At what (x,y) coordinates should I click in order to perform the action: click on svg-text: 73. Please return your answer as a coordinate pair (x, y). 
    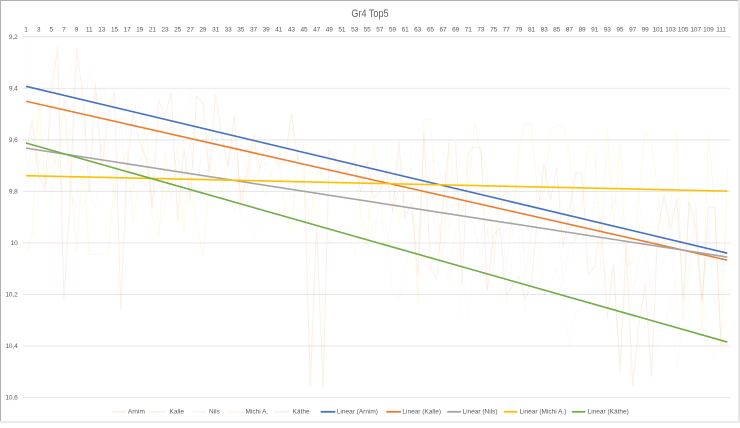
    Looking at the image, I should click on (481, 29).